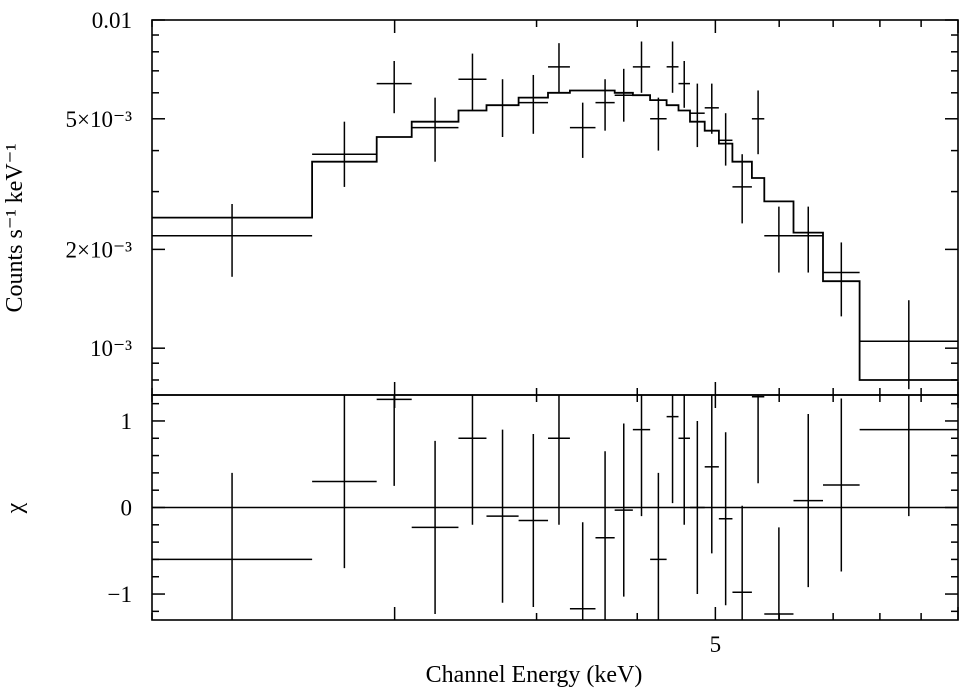 The height and width of the screenshot is (689, 961). I want to click on y-axis-label-residual: χ, so click(15, 508).